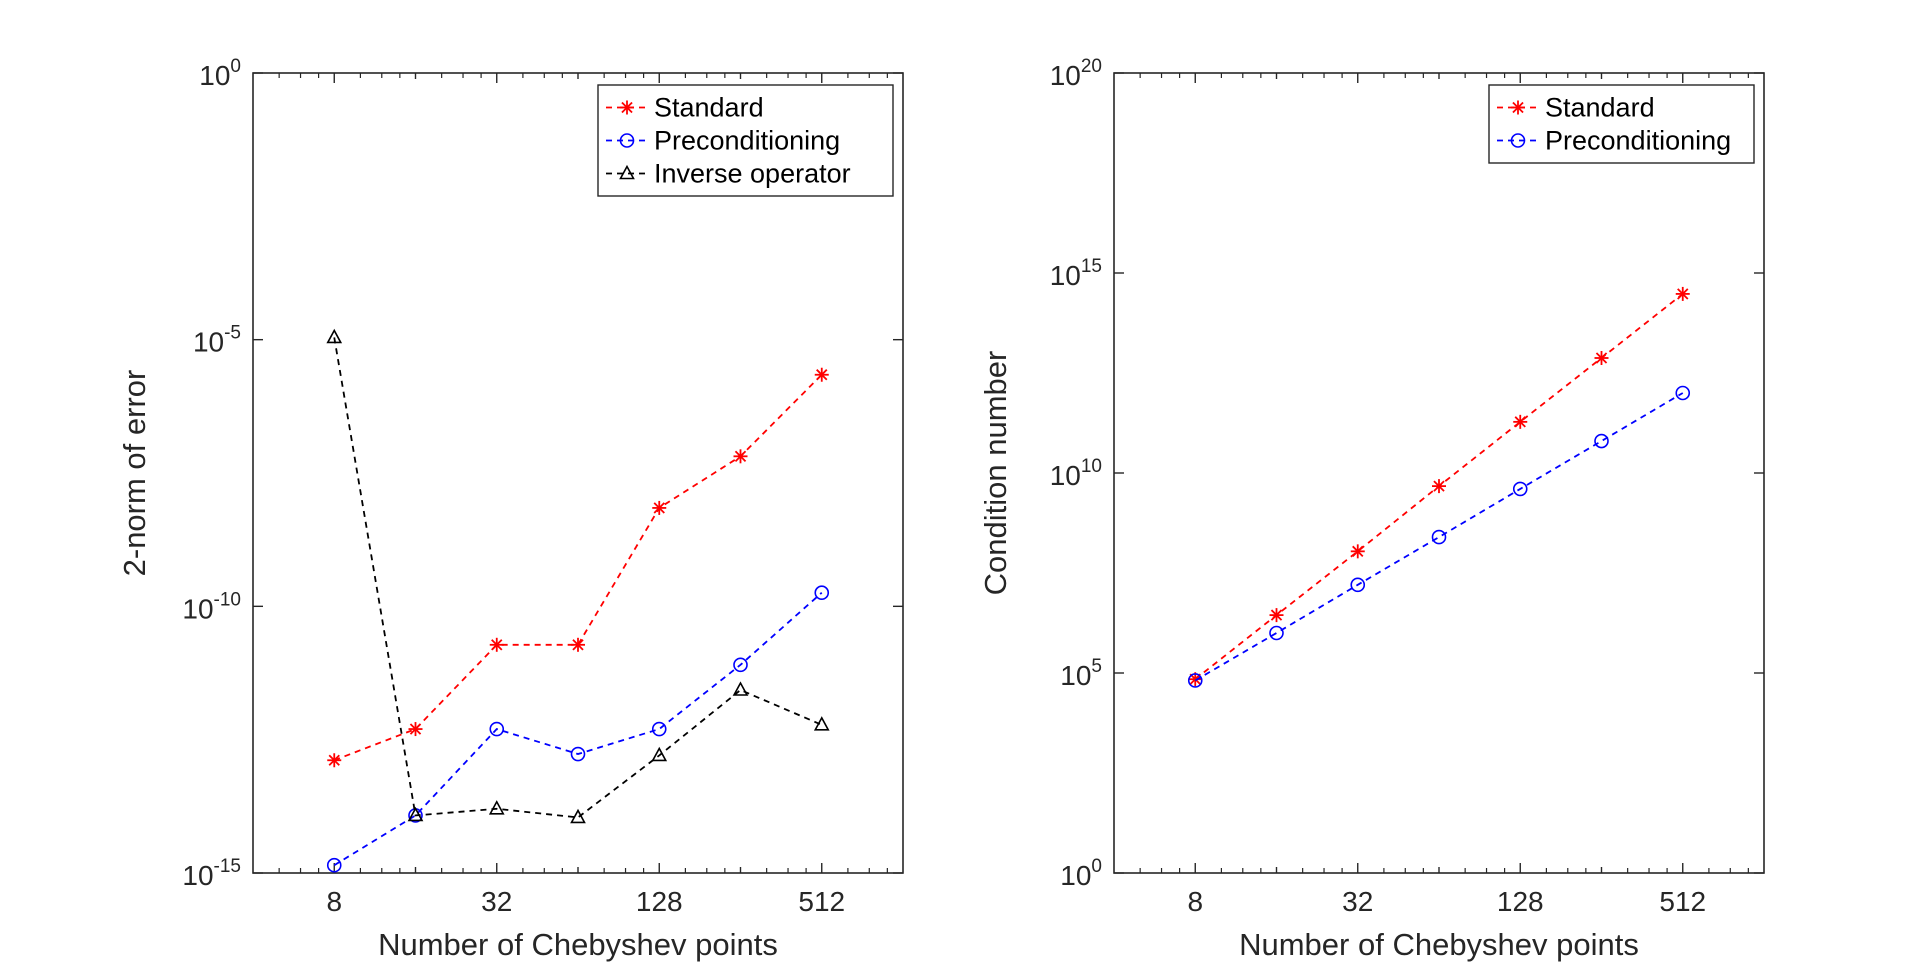  I want to click on legend-item: Inverse operator, so click(728, 174).